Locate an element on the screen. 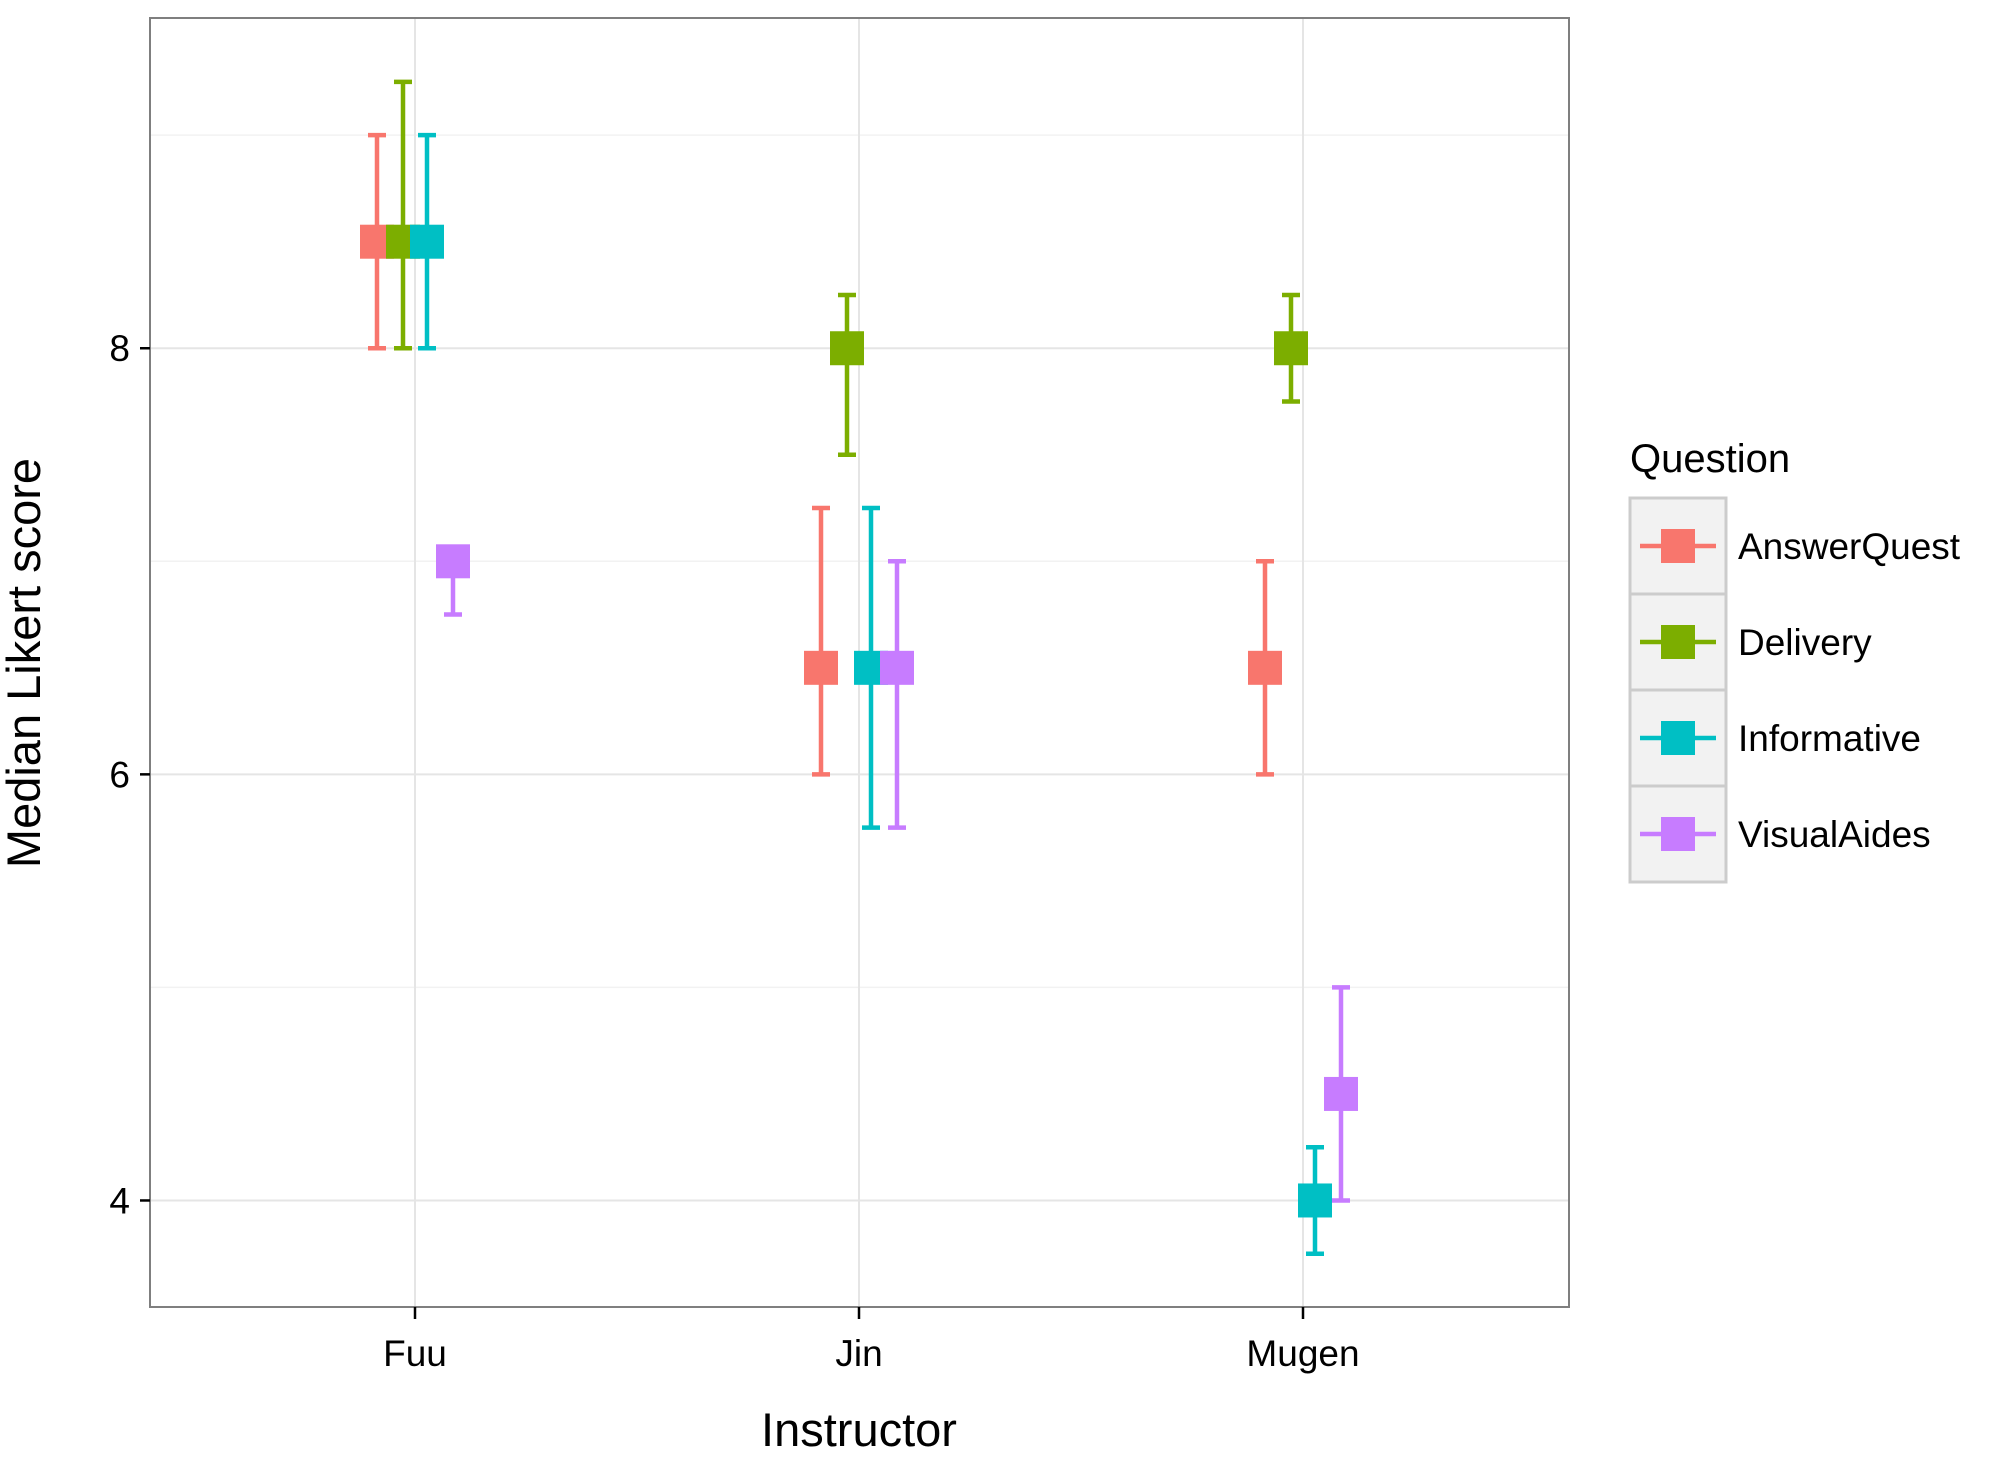 This screenshot has width=2001, height=1458. data-point-informative-fuu is located at coordinates (427, 241).